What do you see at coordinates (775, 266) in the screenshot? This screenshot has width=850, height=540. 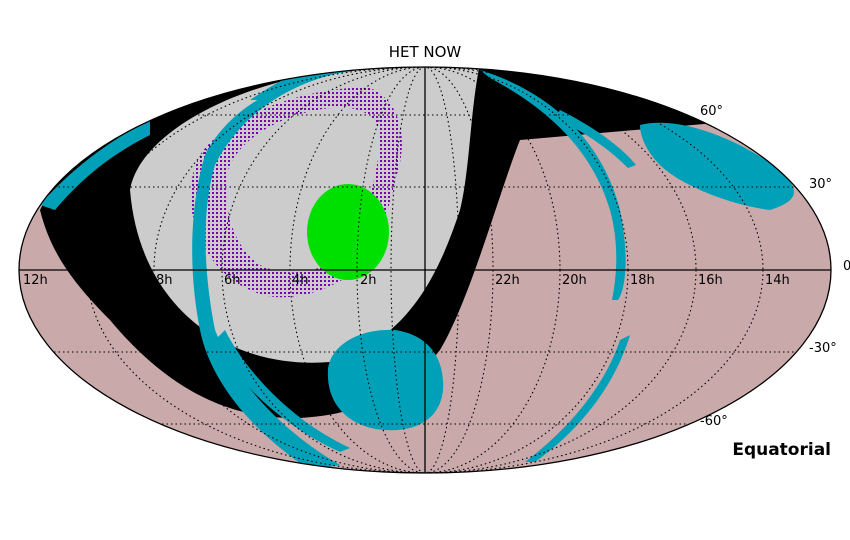 I see `dec-labels: 60° 30° 0° -30° -60°` at bounding box center [775, 266].